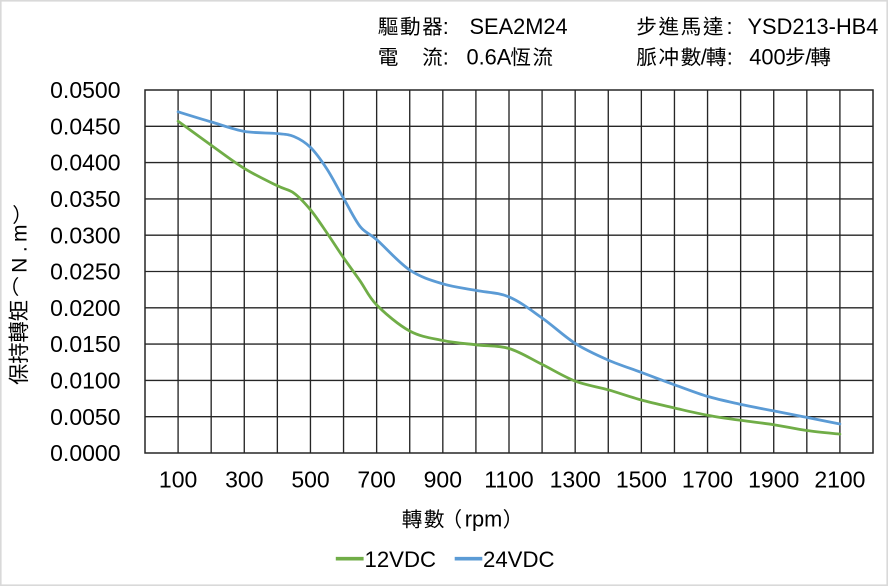  What do you see at coordinates (19, 234) in the screenshot?
I see `svg-text: m` at bounding box center [19, 234].